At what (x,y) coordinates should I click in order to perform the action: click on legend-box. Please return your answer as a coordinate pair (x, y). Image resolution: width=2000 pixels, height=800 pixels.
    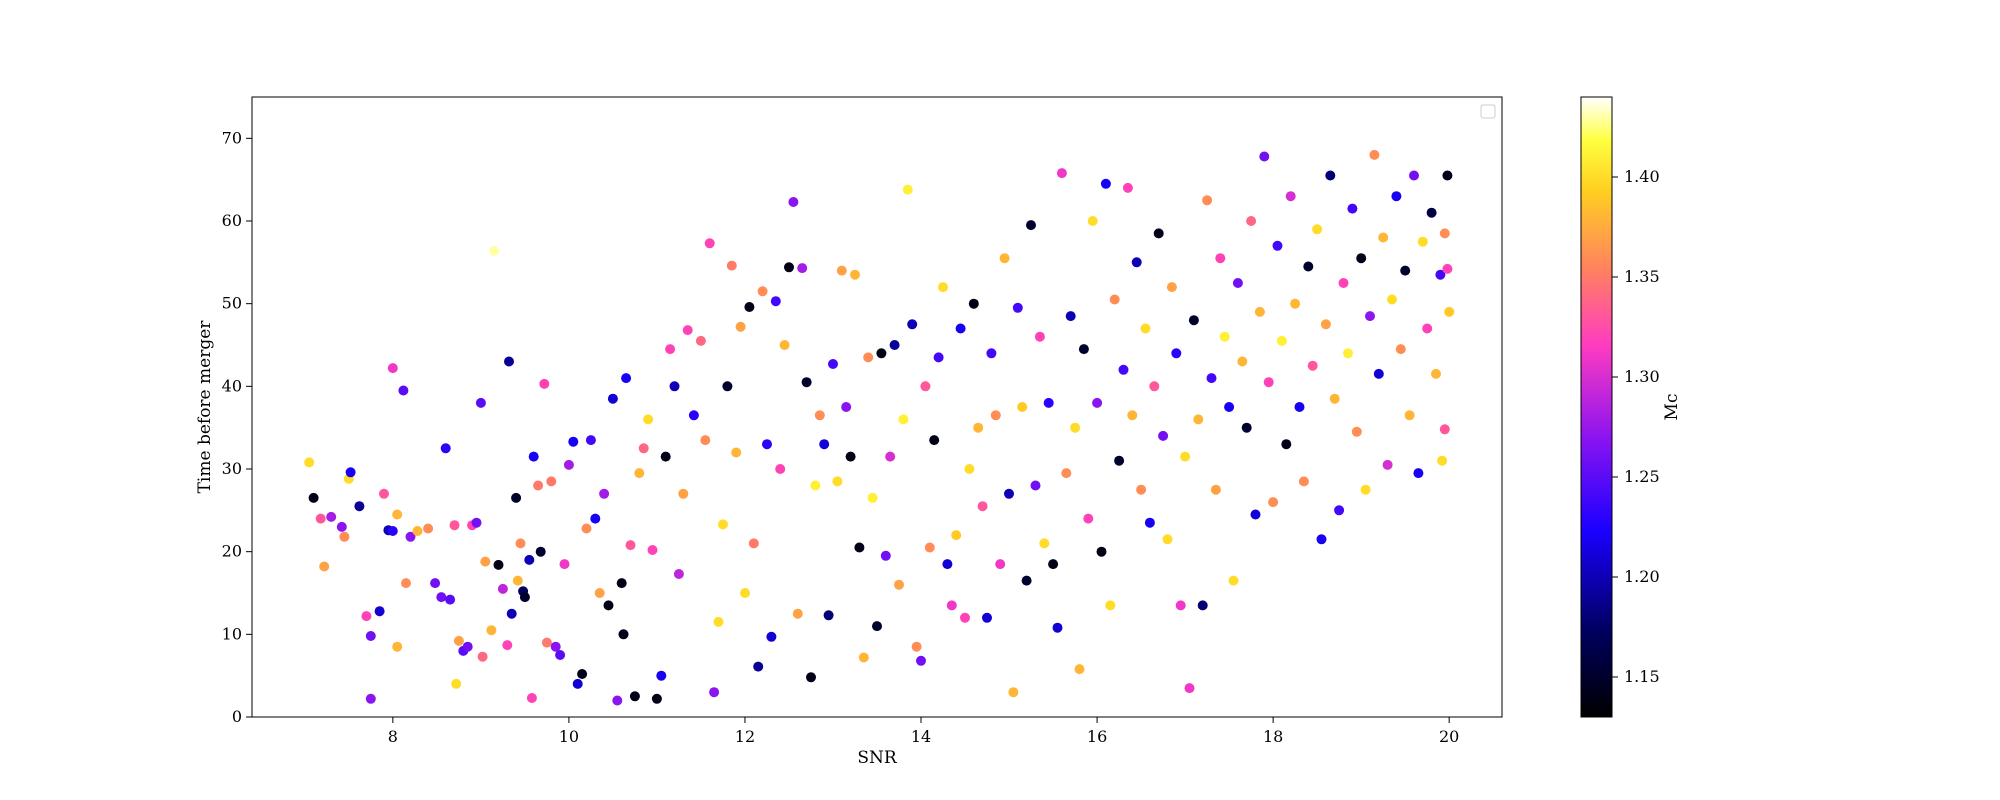
    Looking at the image, I should click on (1488, 111).